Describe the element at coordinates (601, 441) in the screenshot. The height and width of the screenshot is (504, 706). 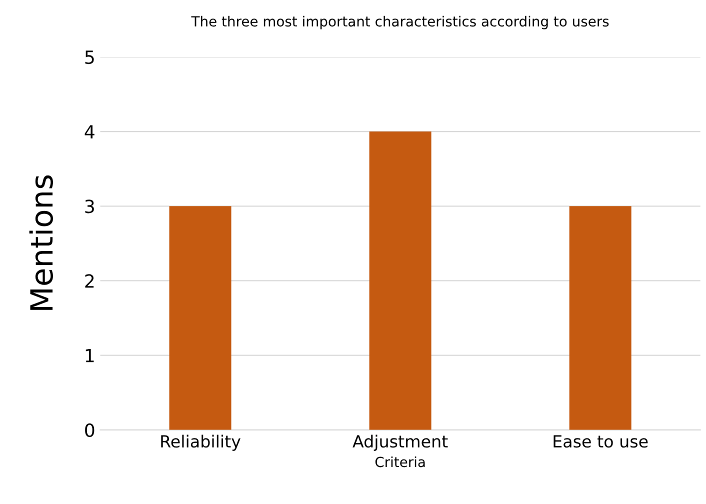
I see `x-tick-label: Ease to use` at that location.